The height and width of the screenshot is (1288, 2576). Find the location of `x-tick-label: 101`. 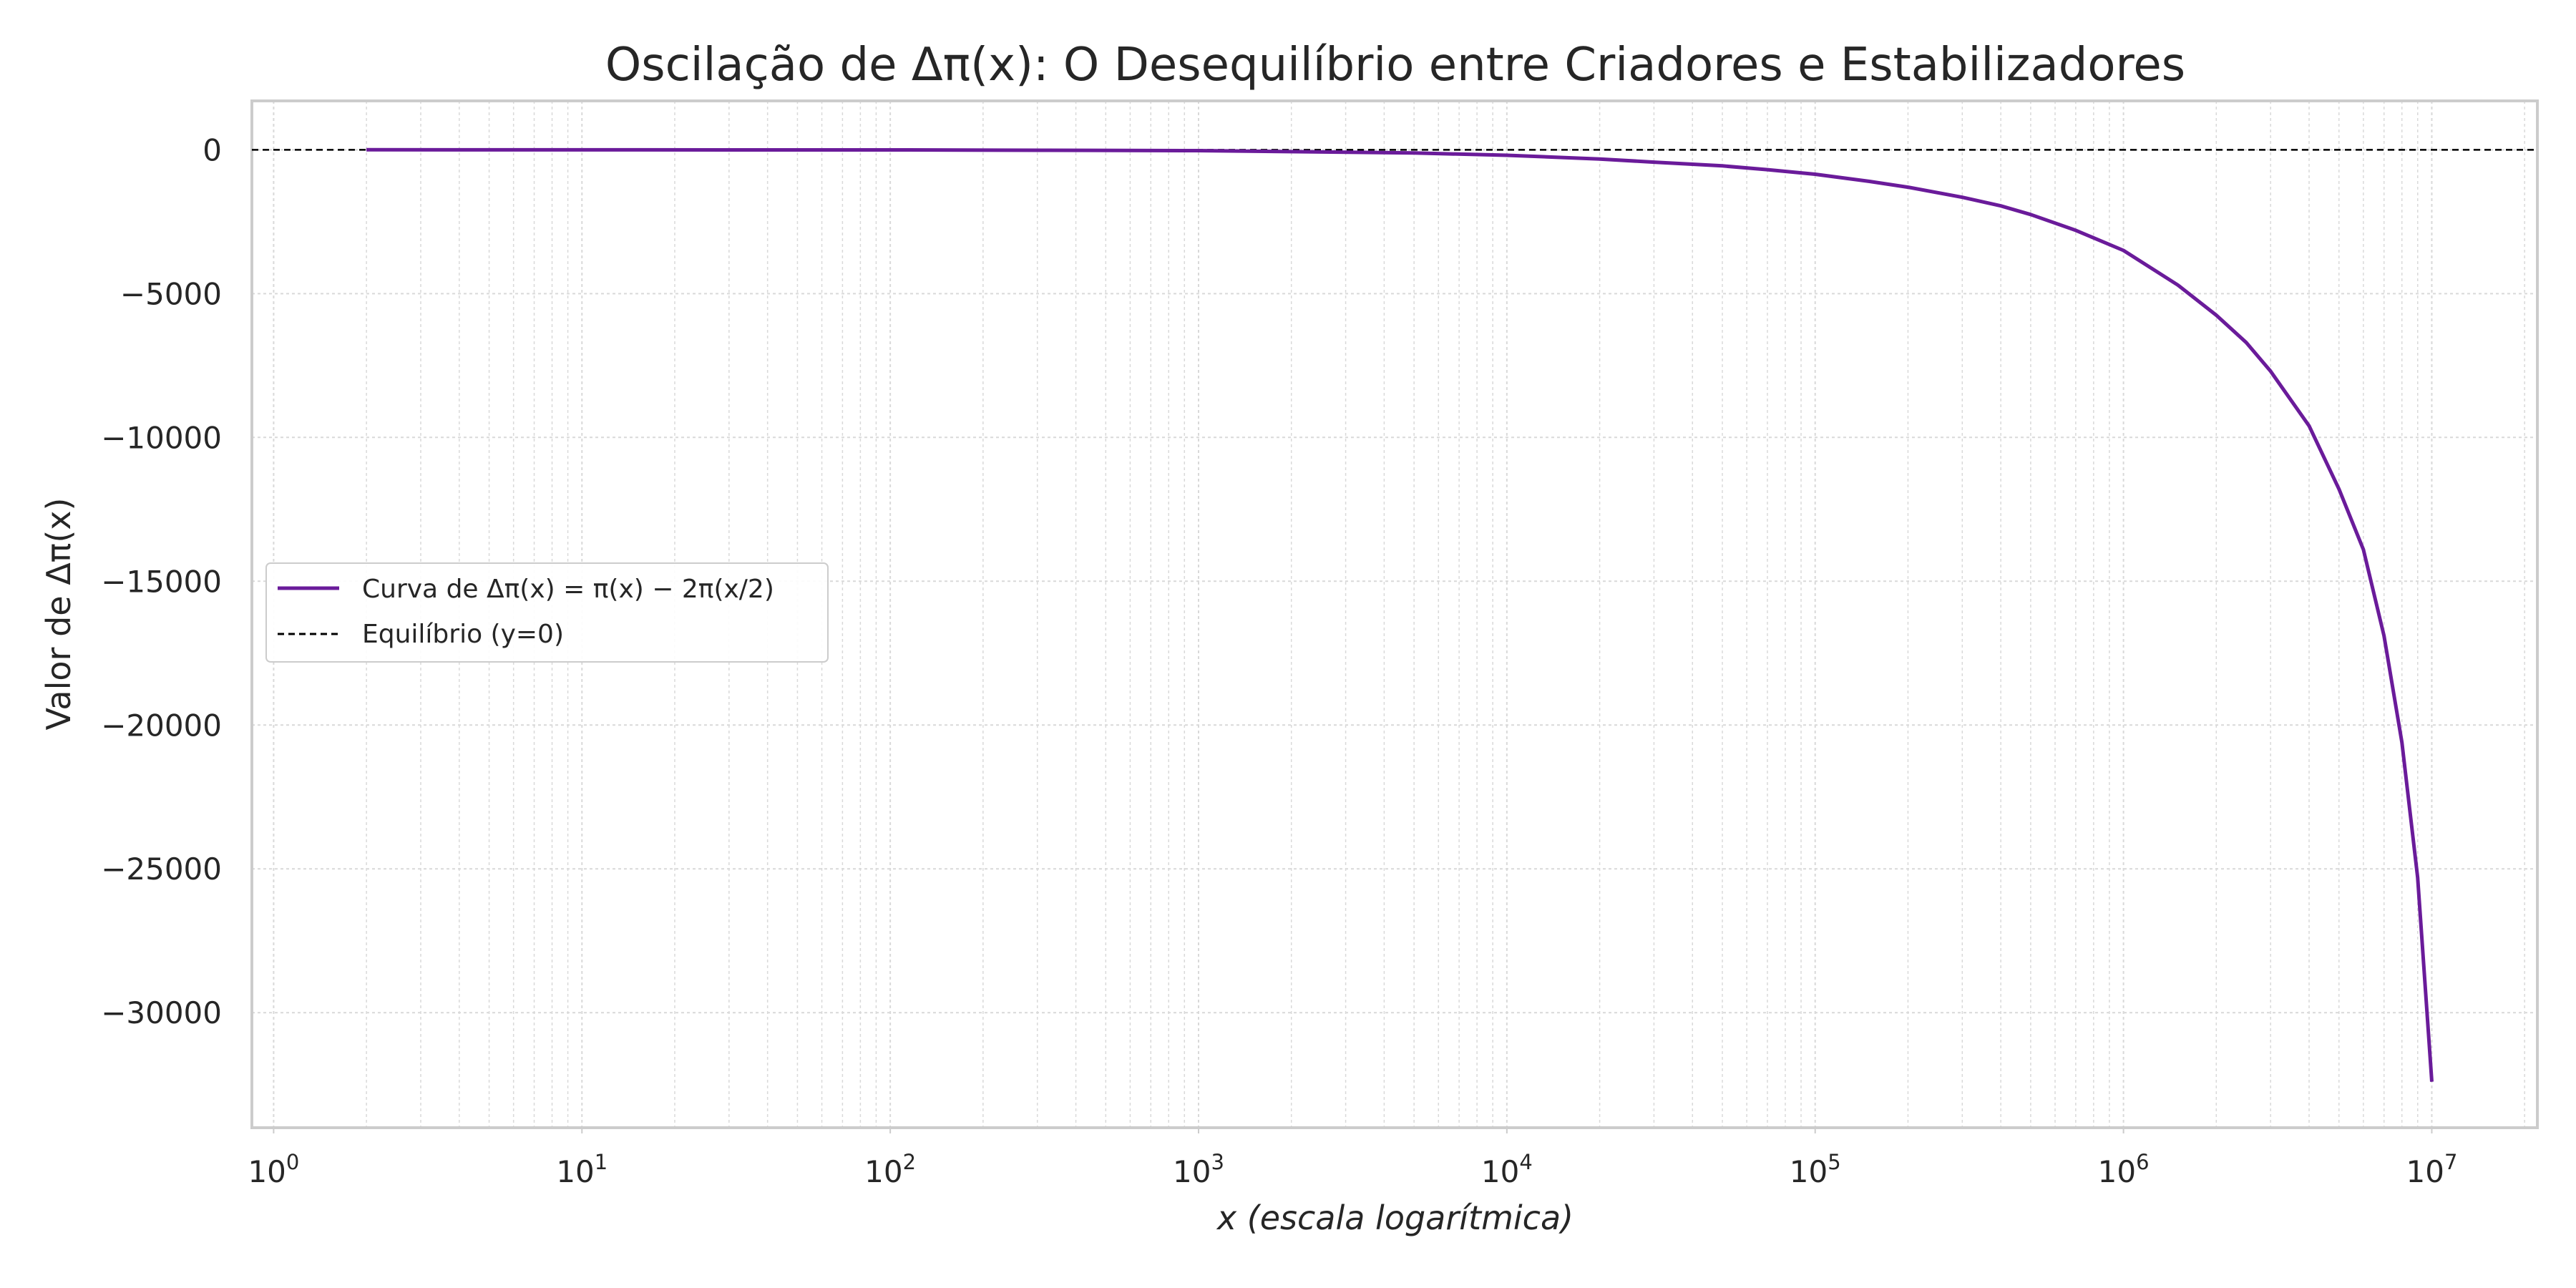

x-tick-label: 101 is located at coordinates (582, 1169).